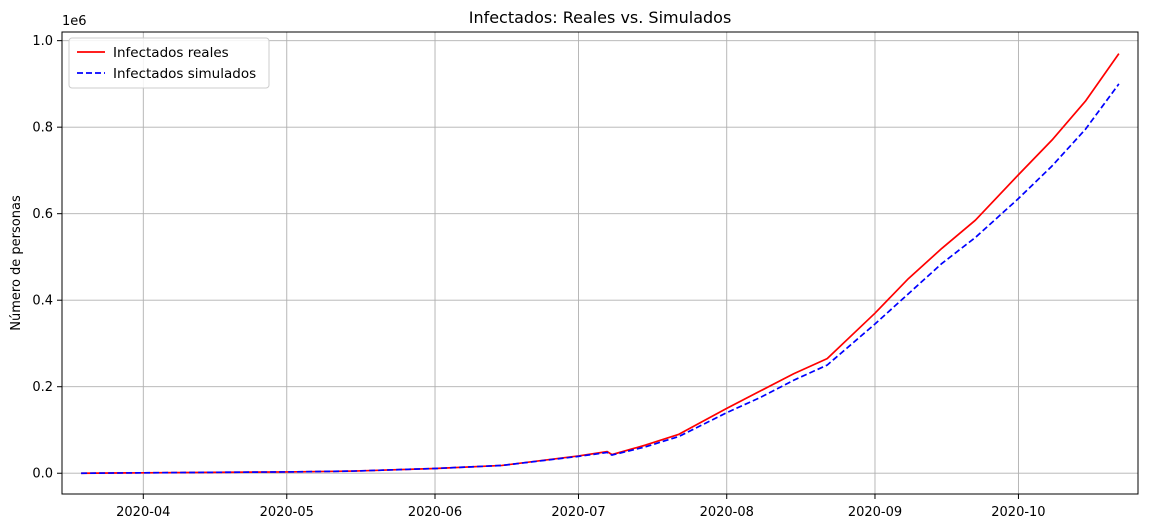 The height and width of the screenshot is (528, 1156). I want to click on y-tick-label: 0.8, so click(42, 128).